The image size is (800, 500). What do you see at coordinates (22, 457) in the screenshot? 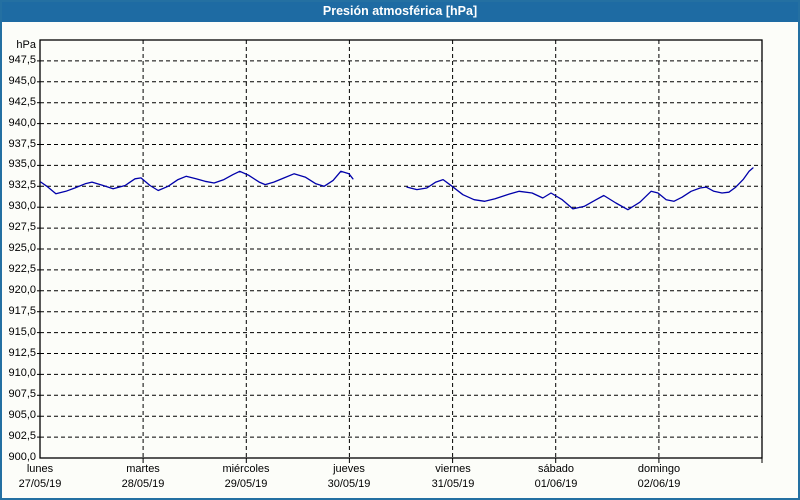
I see `y-axis-label: 900,0` at bounding box center [22, 457].